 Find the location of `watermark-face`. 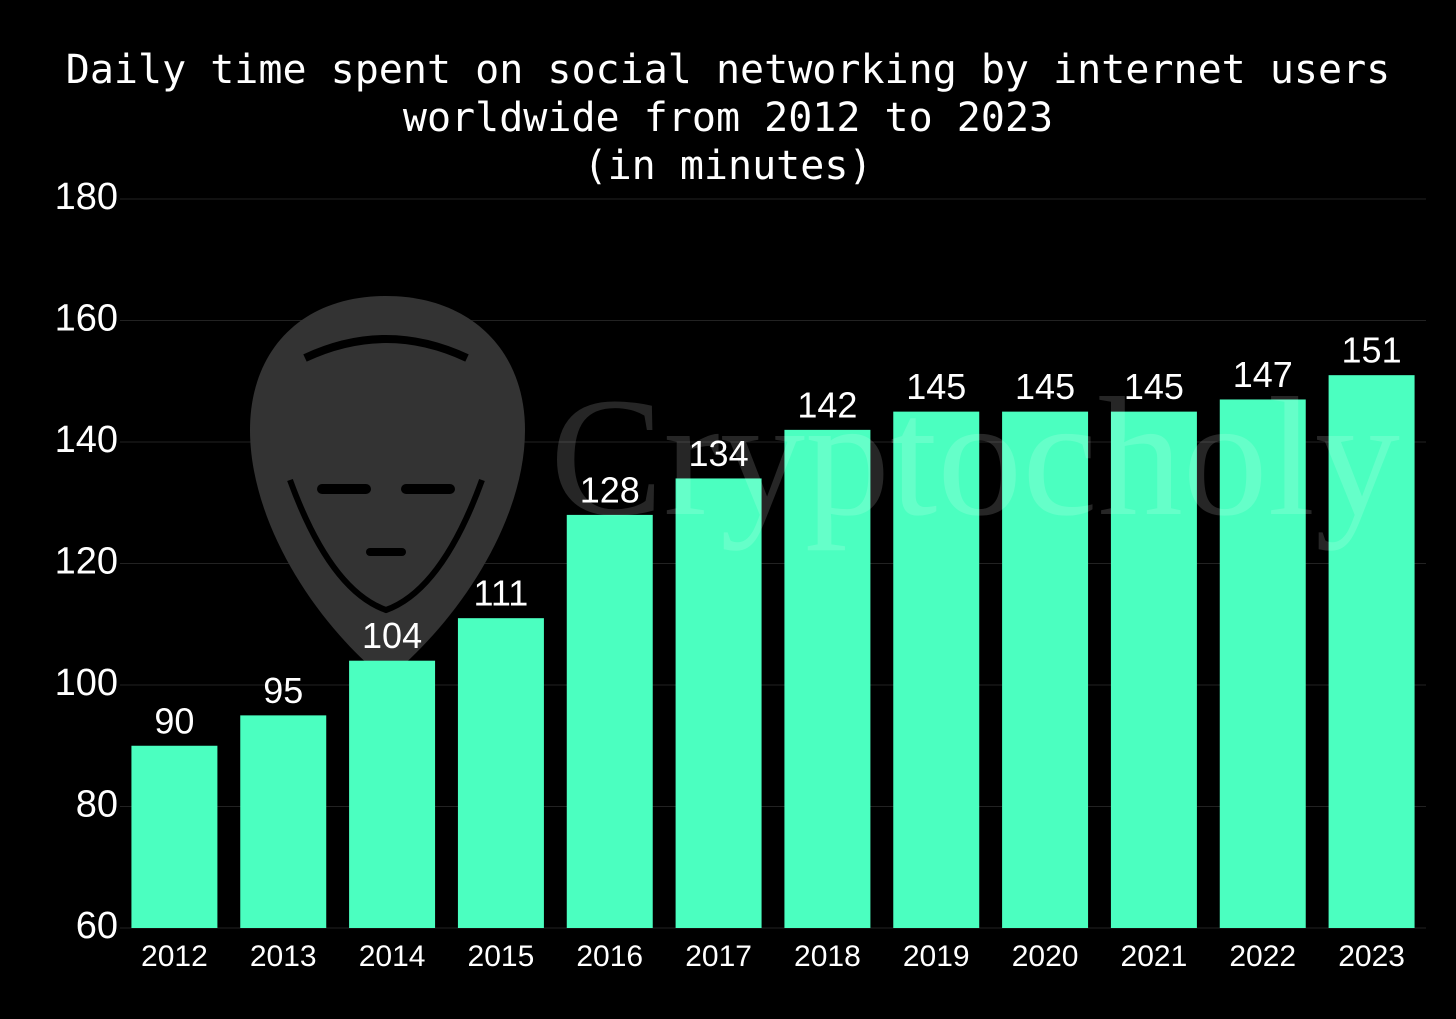

watermark-face is located at coordinates (387, 488).